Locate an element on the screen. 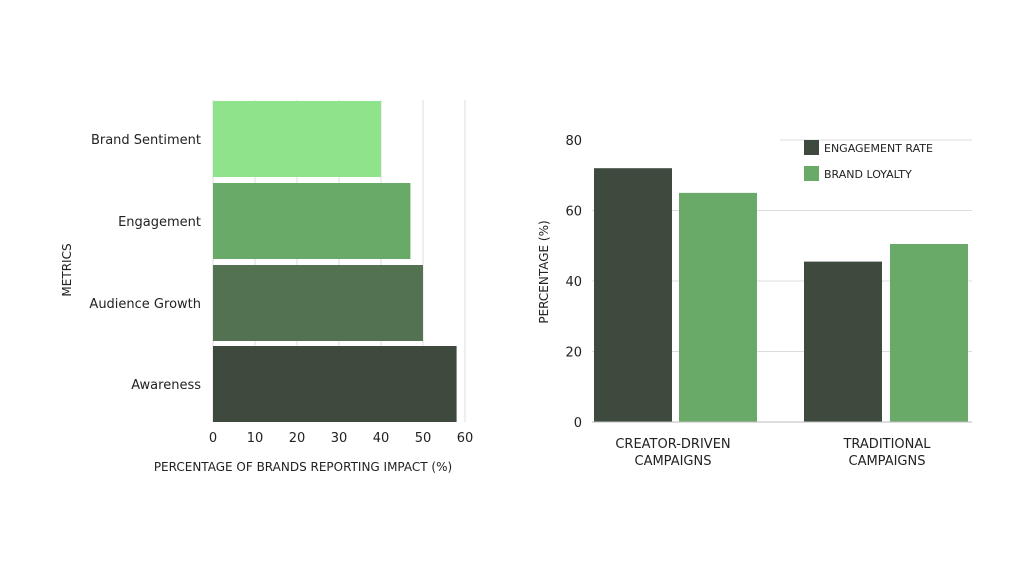 The width and height of the screenshot is (1024, 576). category-label-line: TRADITIONAL is located at coordinates (886, 444).